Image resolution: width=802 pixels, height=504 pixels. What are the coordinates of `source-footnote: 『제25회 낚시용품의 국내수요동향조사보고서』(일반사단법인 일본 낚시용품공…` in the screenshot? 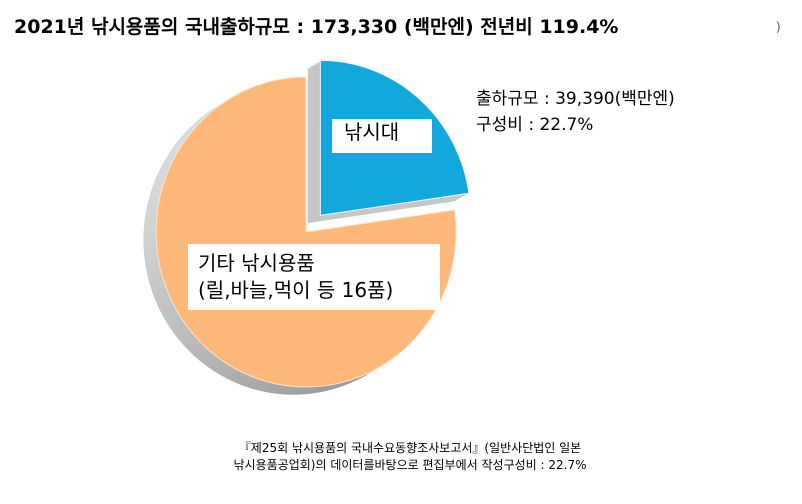 It's located at (410, 457).